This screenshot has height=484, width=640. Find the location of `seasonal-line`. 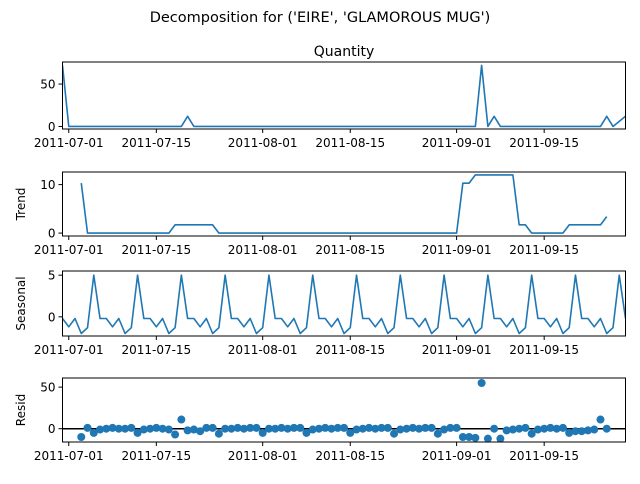

seasonal-line is located at coordinates (344, 304).